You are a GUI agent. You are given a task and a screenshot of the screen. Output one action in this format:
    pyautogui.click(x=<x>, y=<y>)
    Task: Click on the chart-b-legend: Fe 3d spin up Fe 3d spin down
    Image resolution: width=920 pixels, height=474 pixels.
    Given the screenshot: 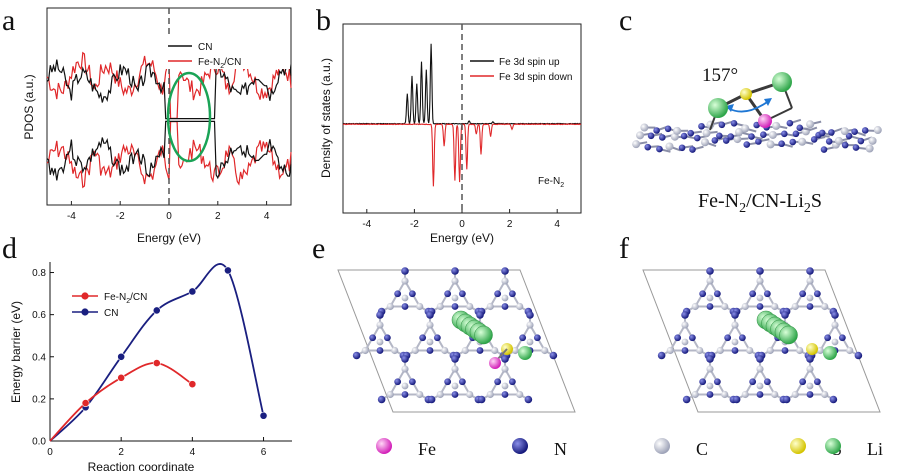 What is the action you would take?
    pyautogui.click(x=521, y=70)
    